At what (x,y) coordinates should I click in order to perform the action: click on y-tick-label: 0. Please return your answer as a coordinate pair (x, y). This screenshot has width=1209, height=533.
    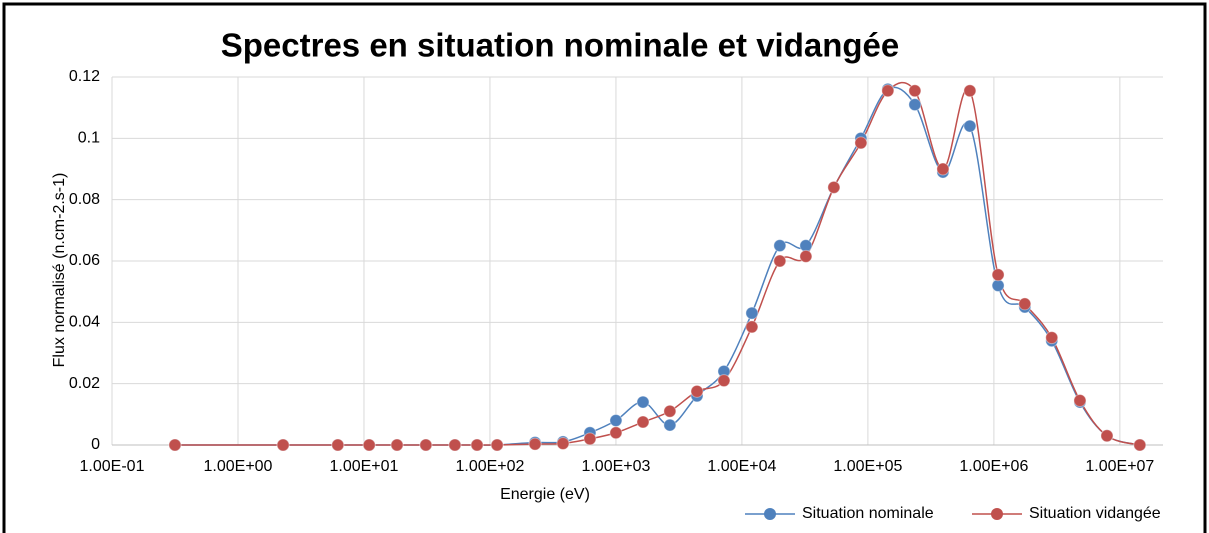
    Looking at the image, I should click on (95, 444).